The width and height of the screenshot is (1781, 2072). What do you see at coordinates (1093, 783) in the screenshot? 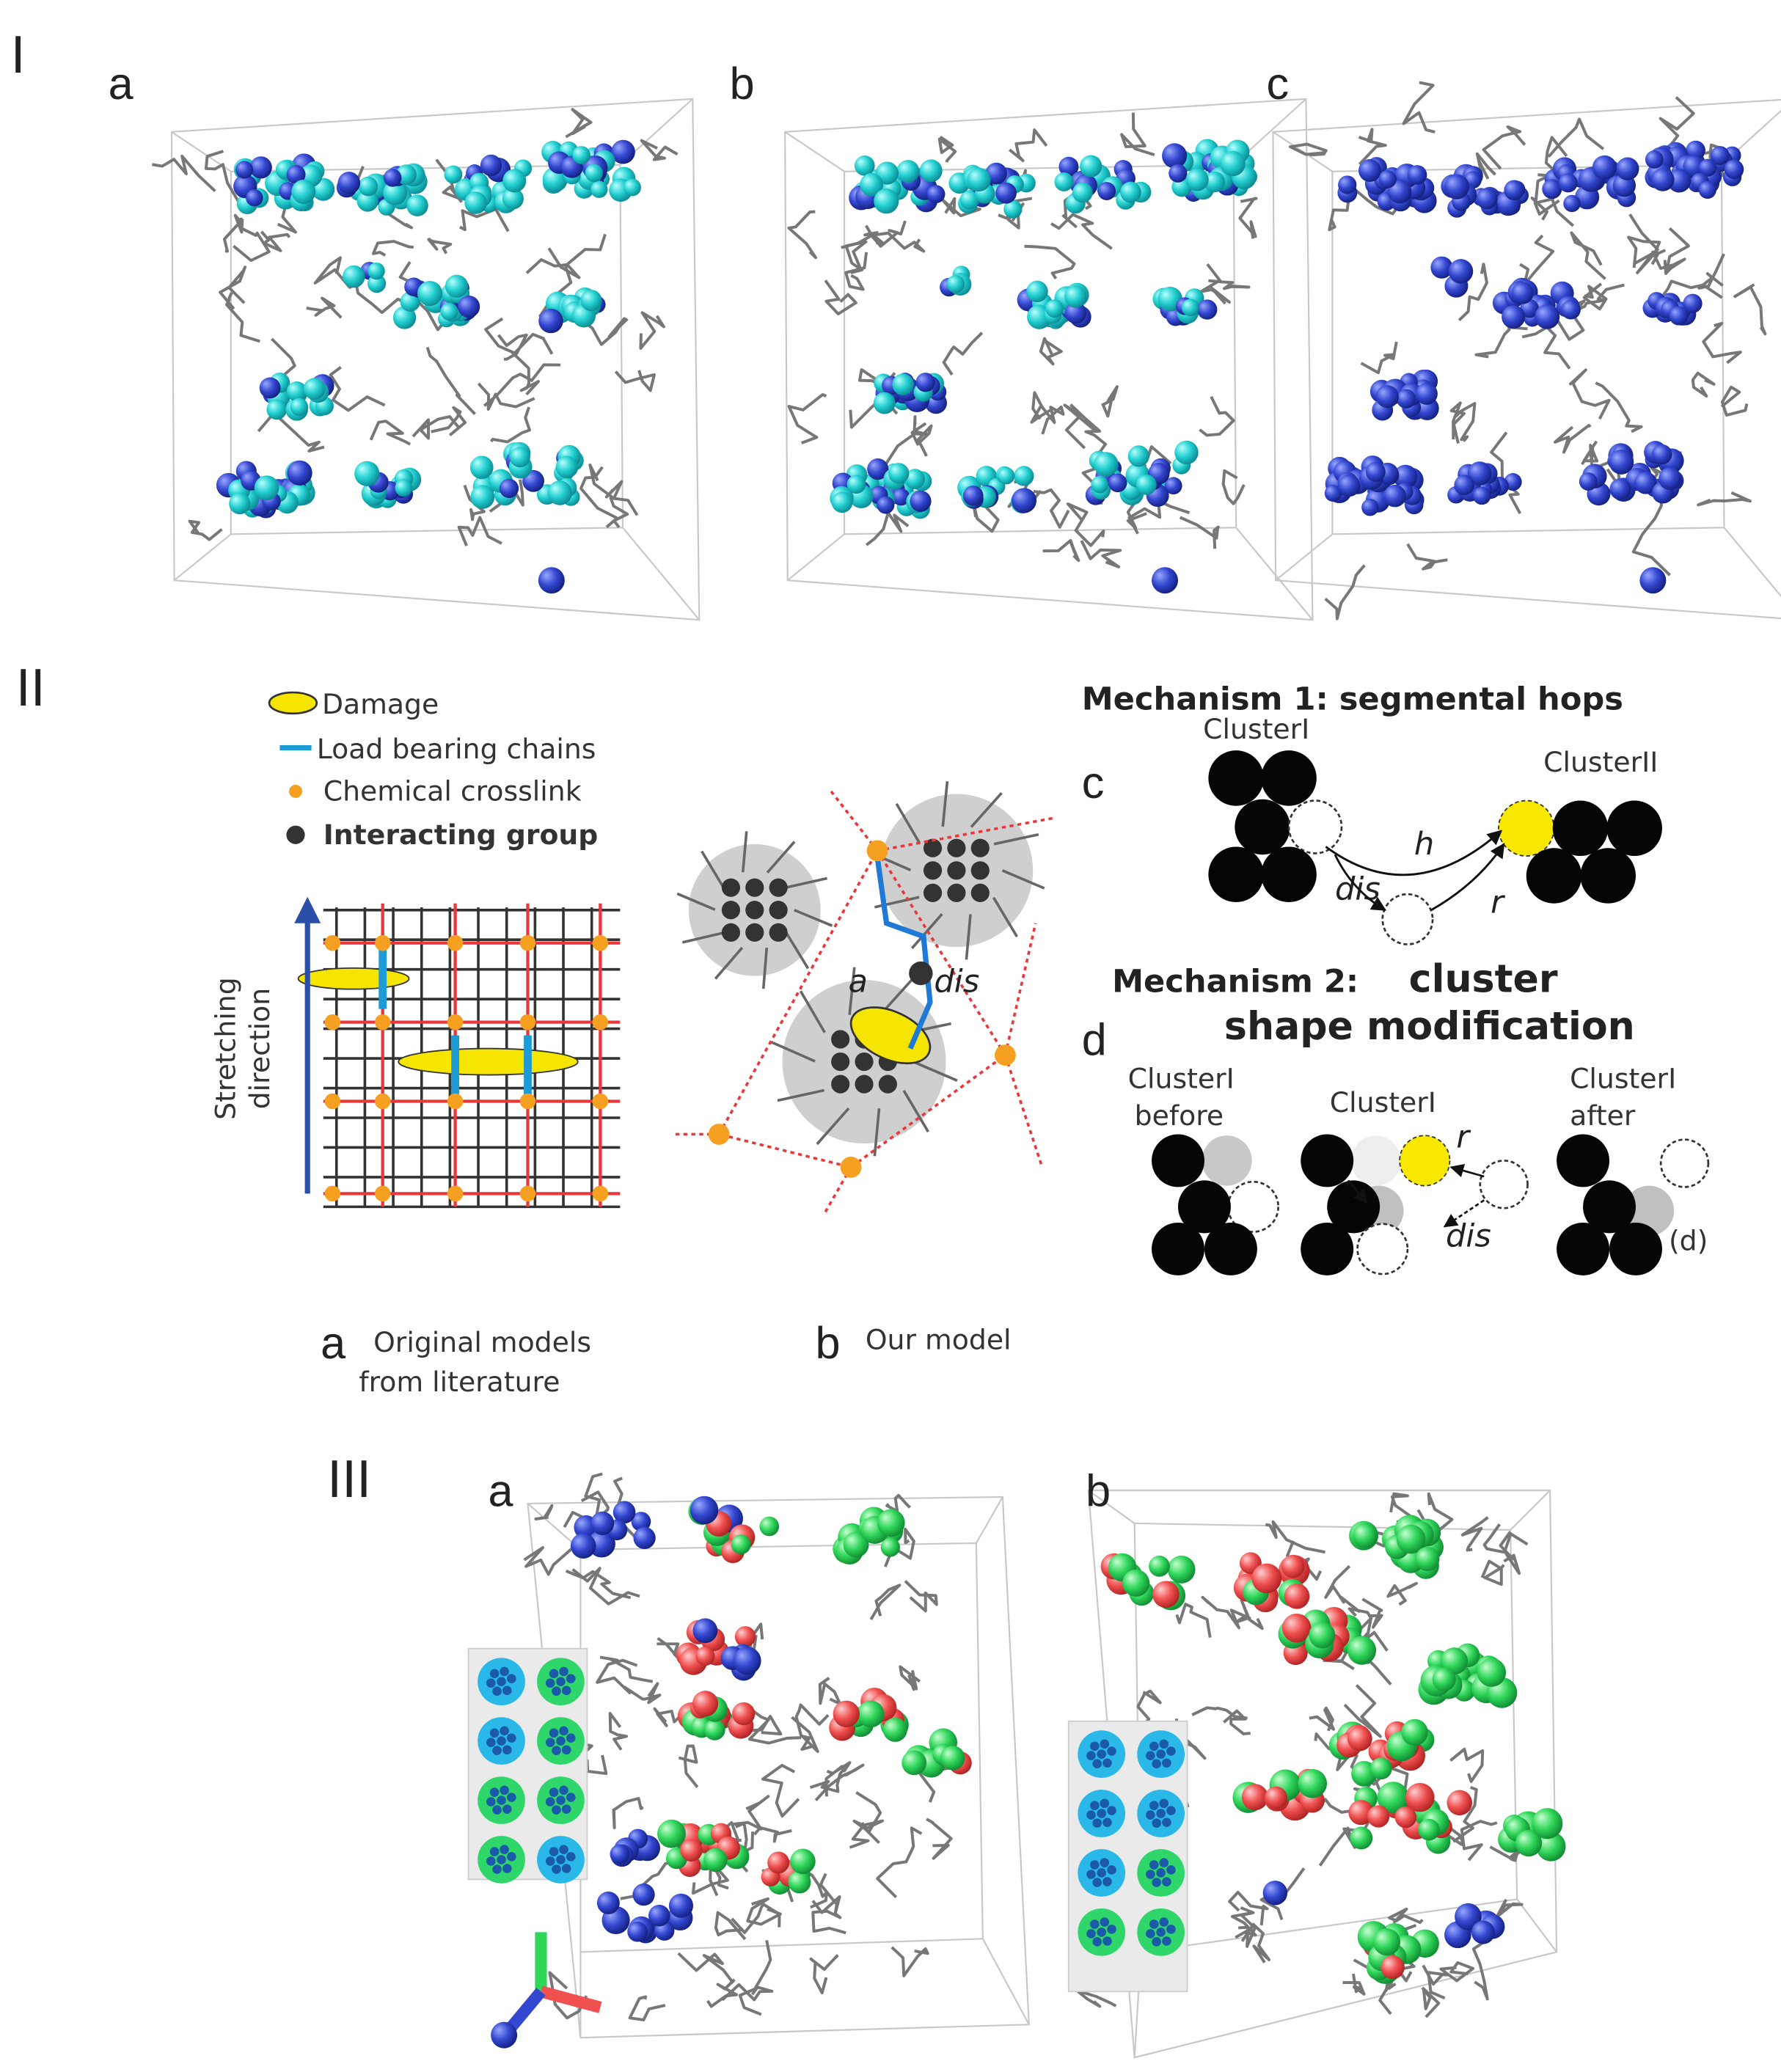
I see `mechanism-letter: c` at bounding box center [1093, 783].